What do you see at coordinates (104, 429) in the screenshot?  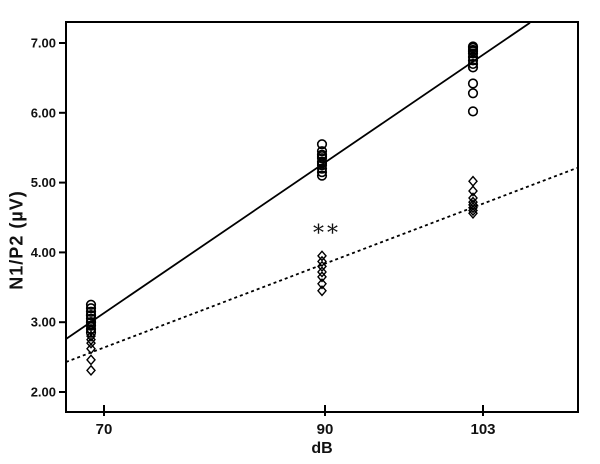 I see `x-tick-label: 70` at bounding box center [104, 429].